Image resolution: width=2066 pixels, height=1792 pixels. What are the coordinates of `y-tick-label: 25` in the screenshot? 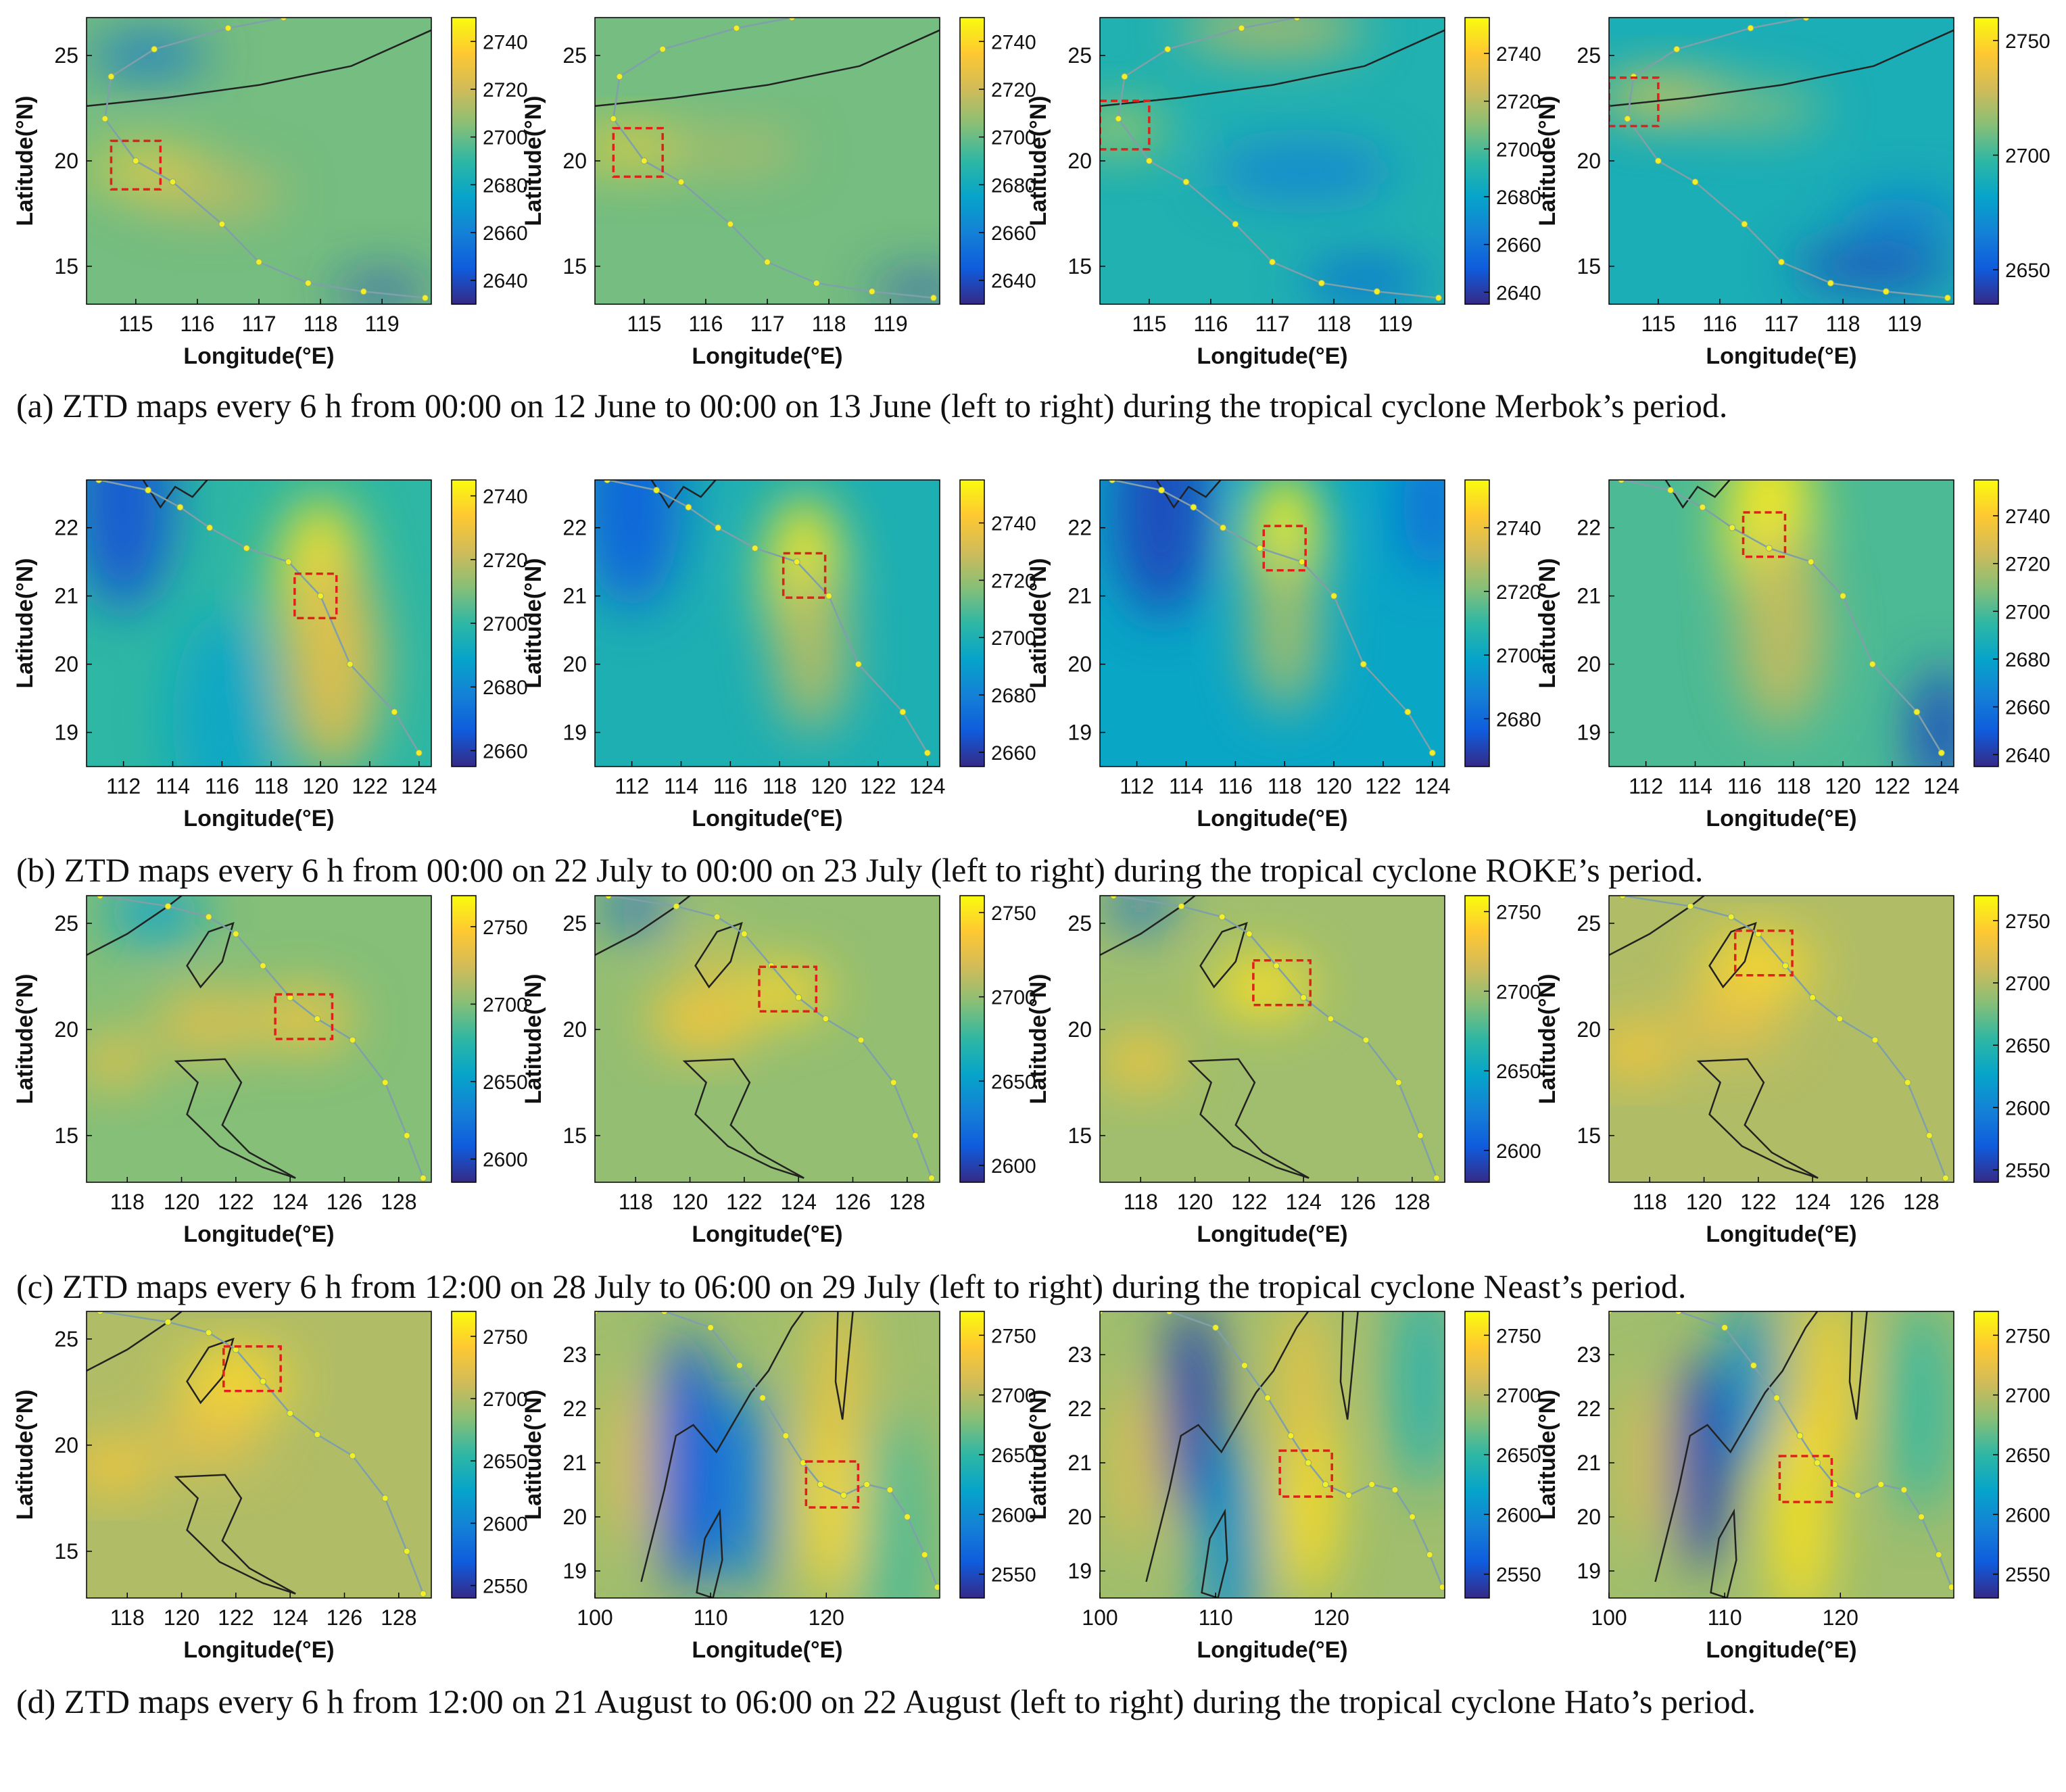 It's located at (1589, 55).